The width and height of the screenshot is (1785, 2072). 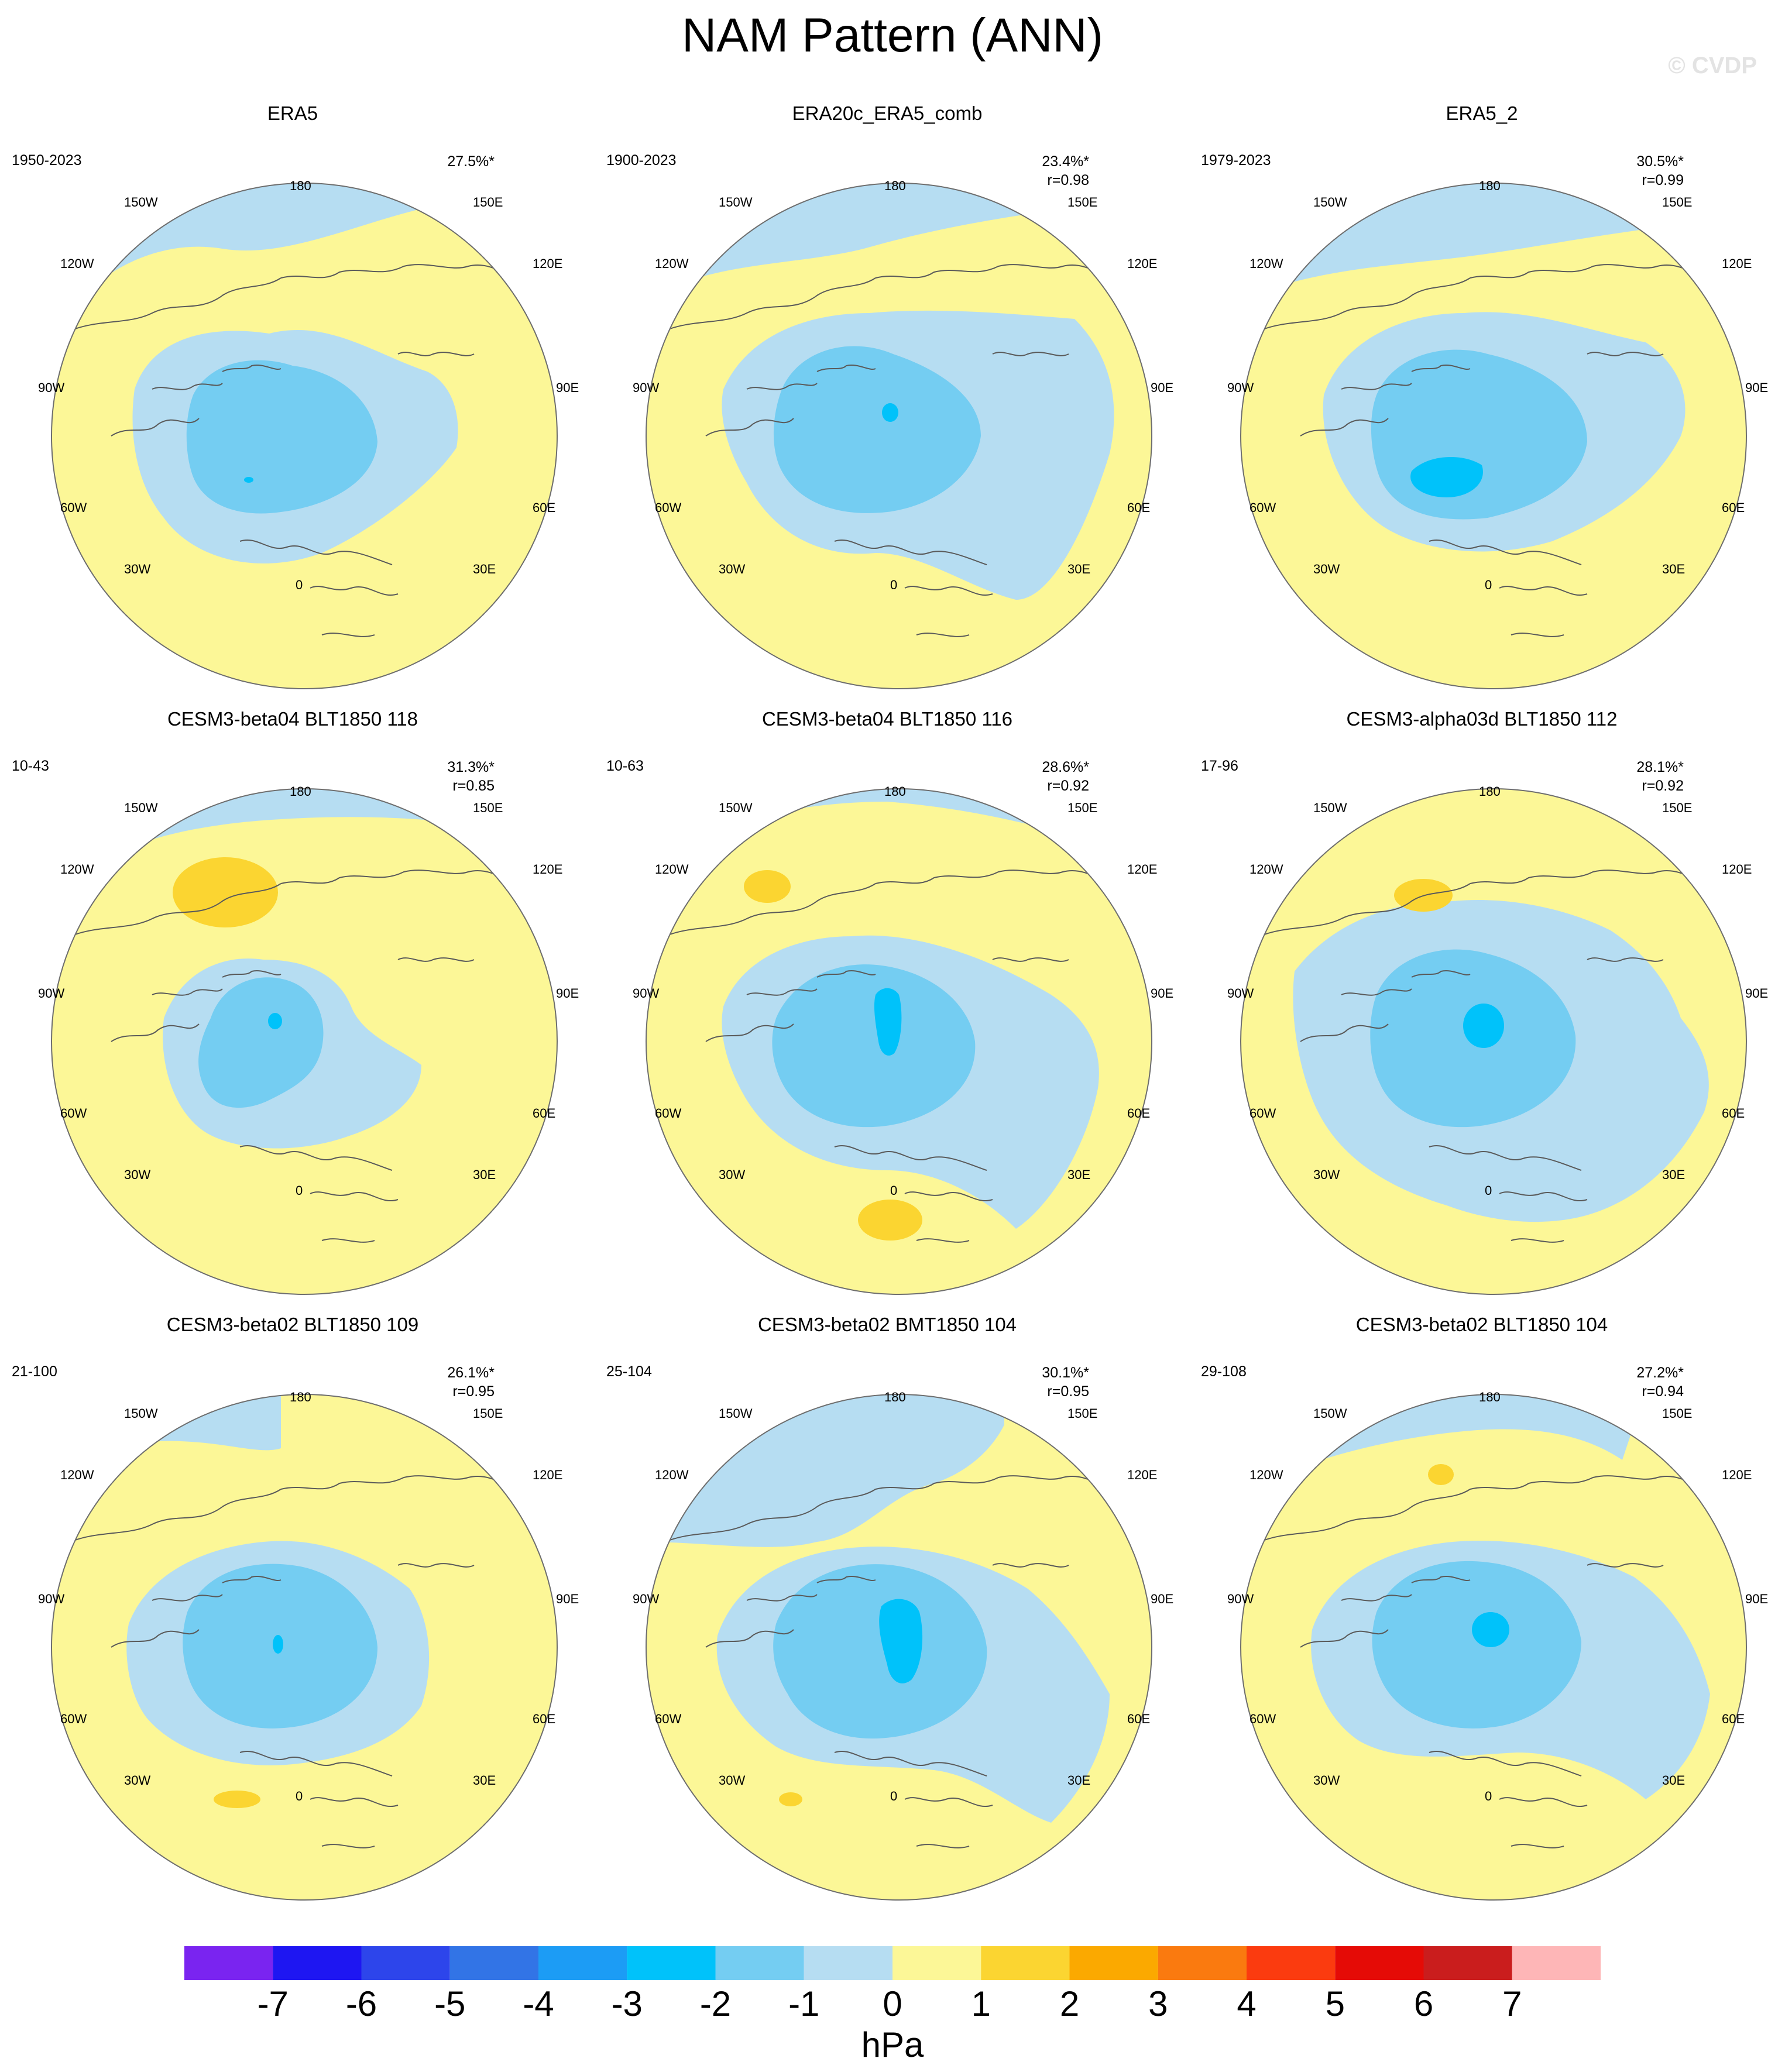 What do you see at coordinates (471, 767) in the screenshot?
I see `variance-explained: 31.3%*` at bounding box center [471, 767].